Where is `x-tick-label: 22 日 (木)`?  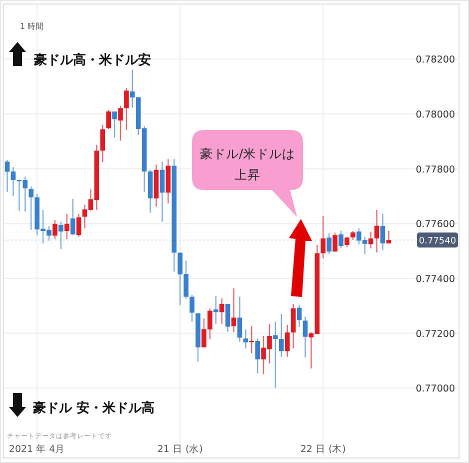
x-tick-label: 22 日 (木) is located at coordinates (323, 449).